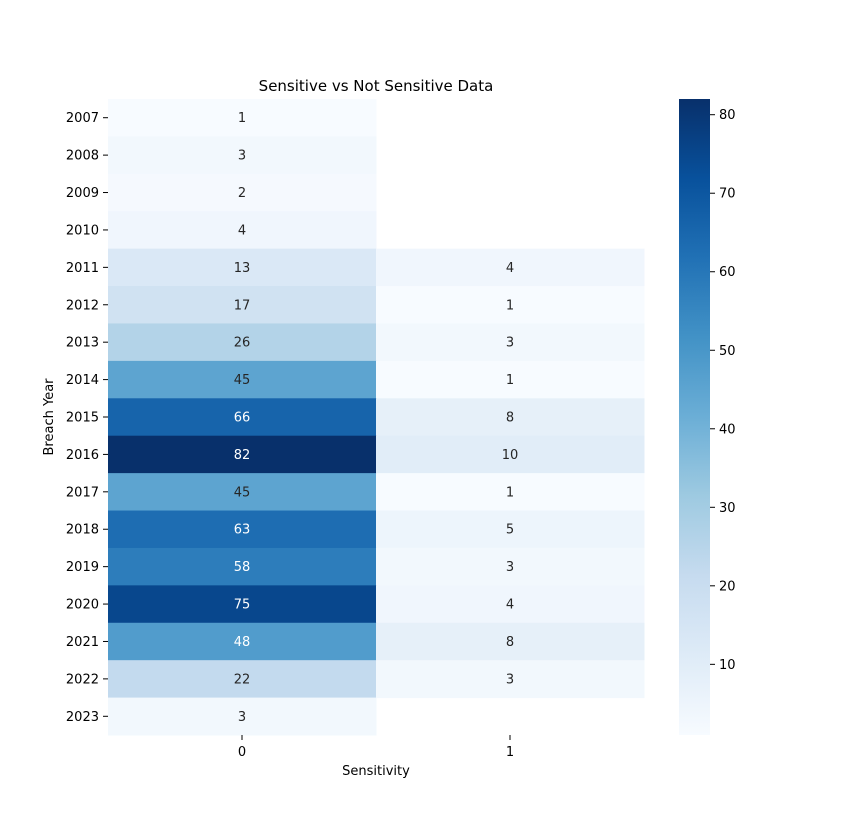  Describe the element at coordinates (82, 268) in the screenshot. I see `y-tick-label-2011: 2011` at that location.